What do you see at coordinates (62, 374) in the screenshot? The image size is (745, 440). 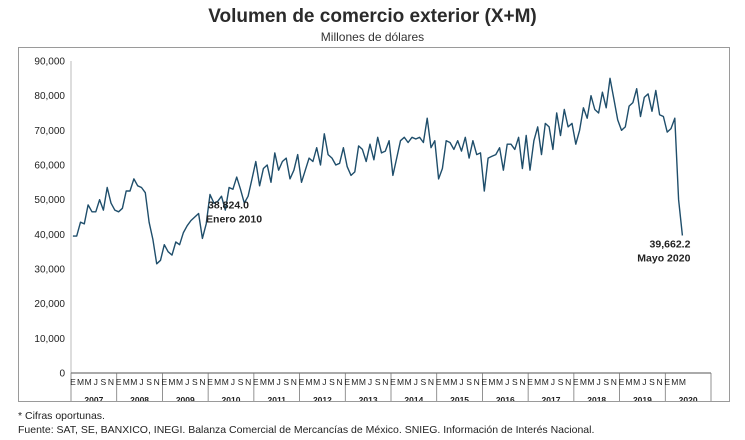 I see `y-tick-label: 0` at bounding box center [62, 374].